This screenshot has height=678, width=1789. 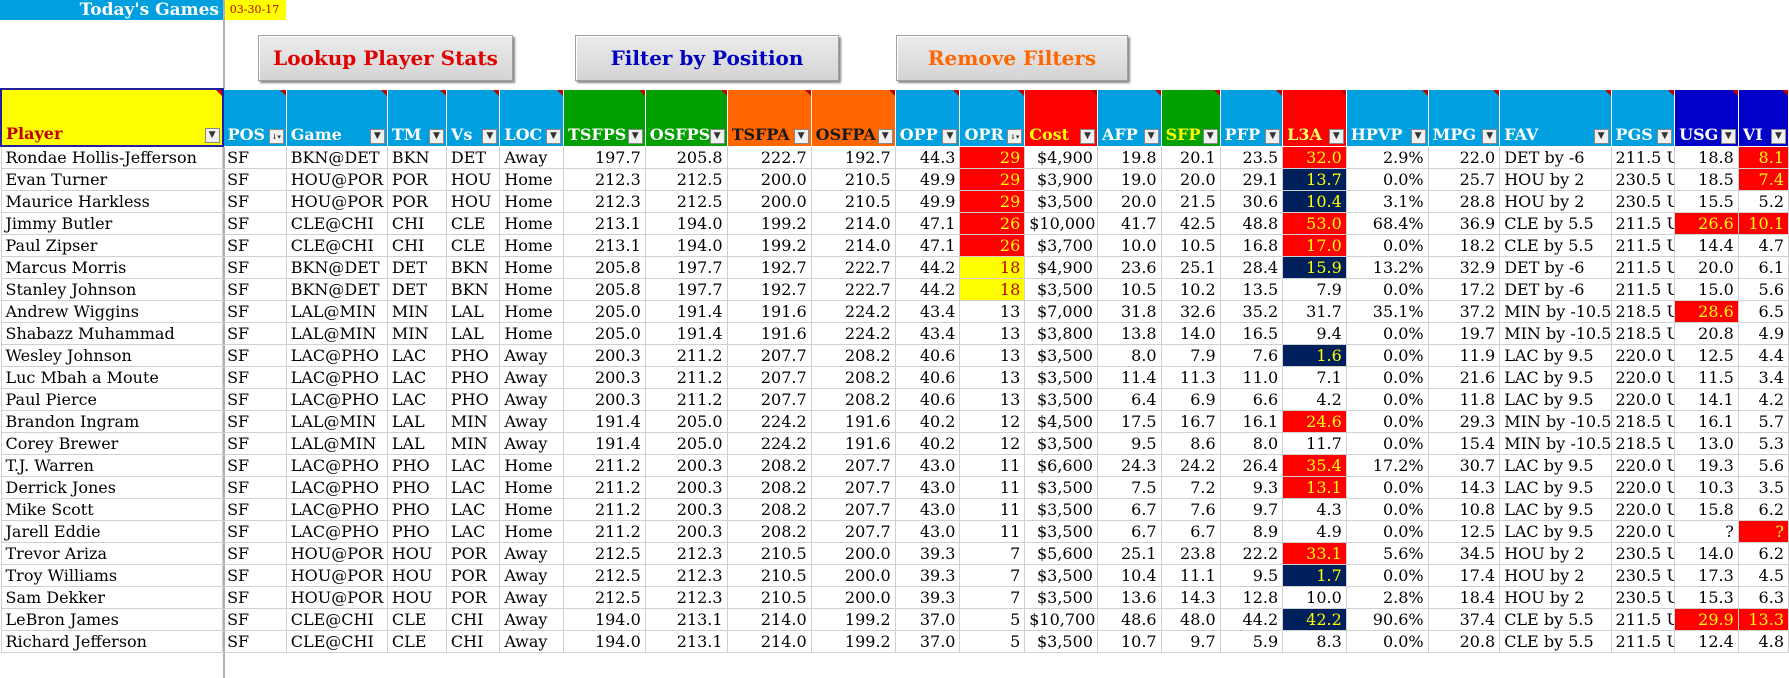 What do you see at coordinates (1387, 311) in the screenshot?
I see `cell-hpvp: 35.1%` at bounding box center [1387, 311].